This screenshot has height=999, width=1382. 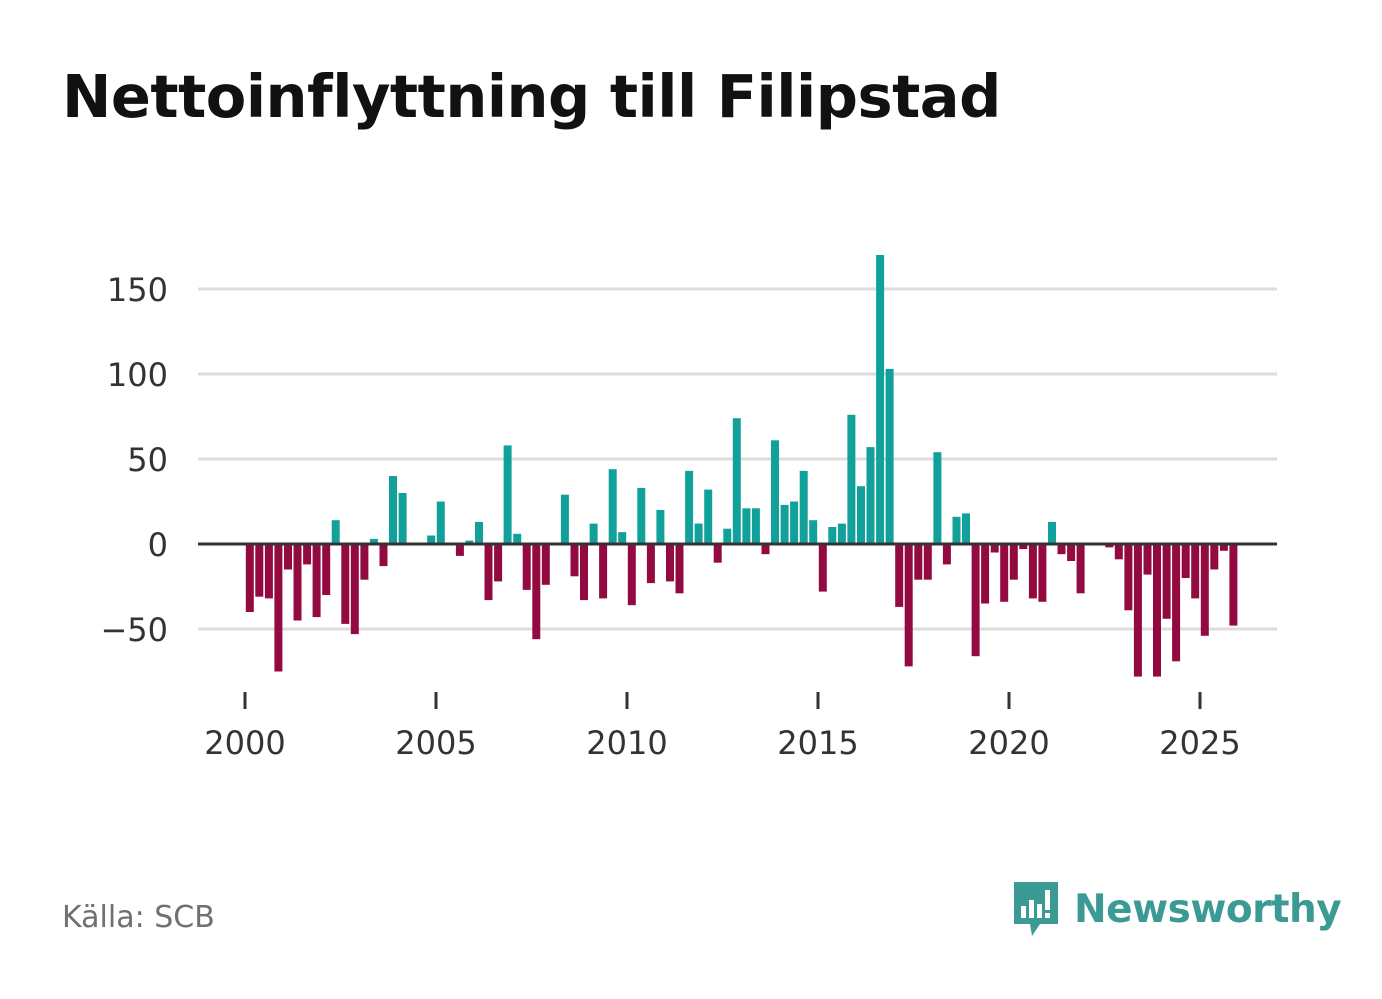 What do you see at coordinates (1036, 909) in the screenshot?
I see `newsworthy-logo-icon` at bounding box center [1036, 909].